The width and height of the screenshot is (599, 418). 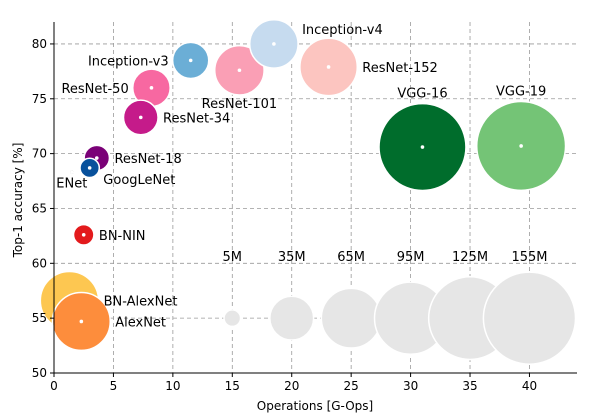 What do you see at coordinates (71, 184) in the screenshot?
I see `point-label: ENet` at bounding box center [71, 184].